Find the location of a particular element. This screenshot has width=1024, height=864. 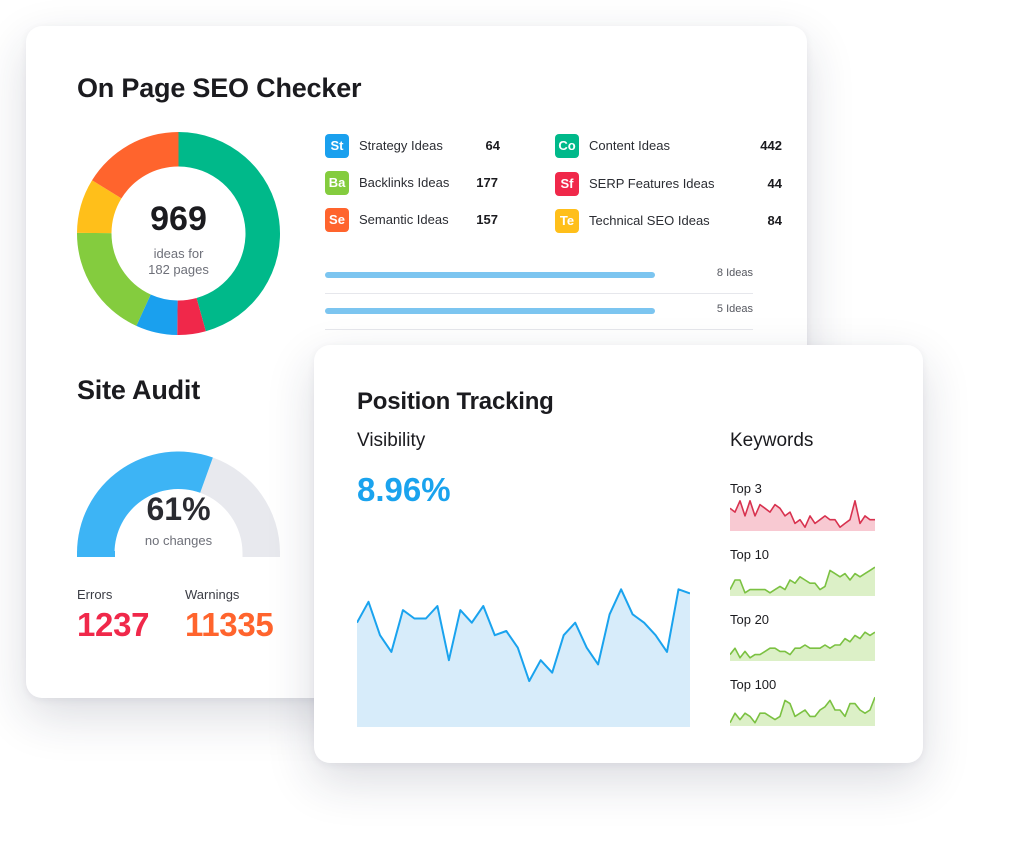

top-100-line is located at coordinates (802, 710).